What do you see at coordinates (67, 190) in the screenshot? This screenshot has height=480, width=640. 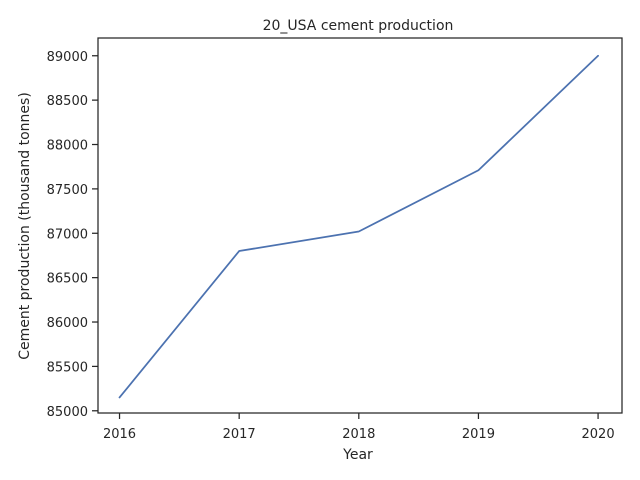 I see `y-tick-label: 87500` at bounding box center [67, 190].